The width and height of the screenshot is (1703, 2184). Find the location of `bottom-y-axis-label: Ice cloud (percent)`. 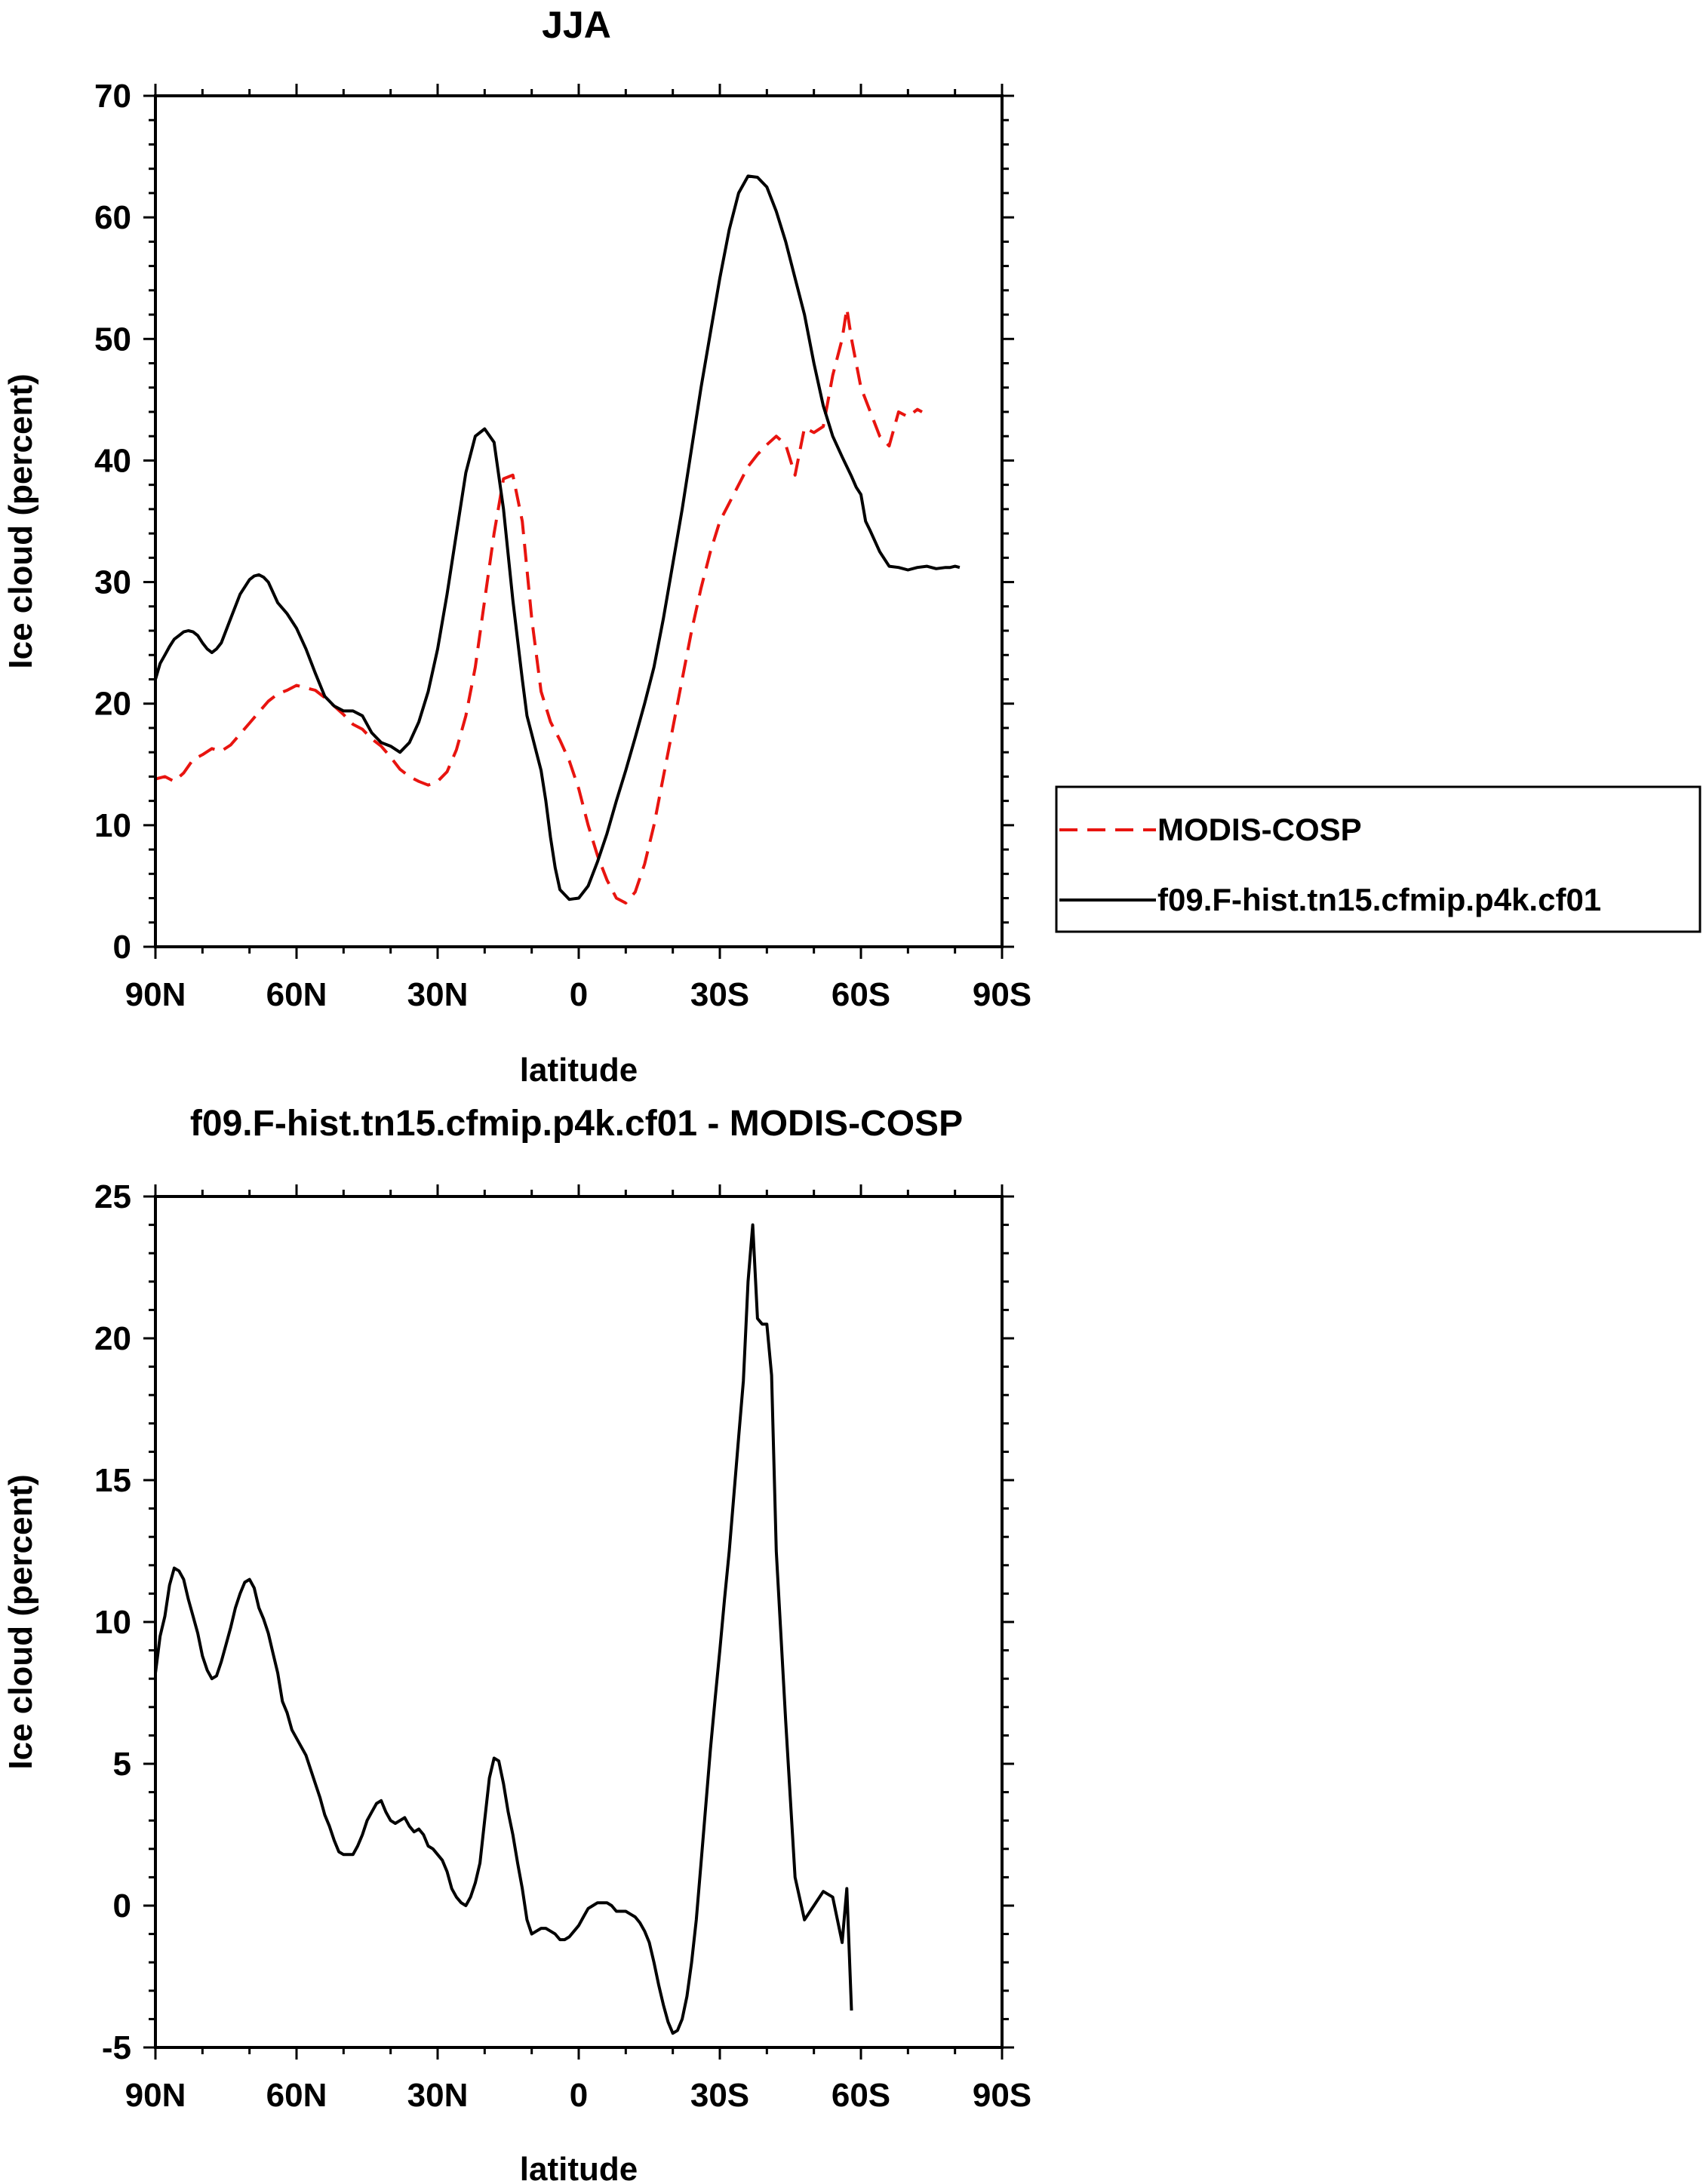

bottom-y-axis-label: Ice cloud (percent) is located at coordinates (20, 1621).